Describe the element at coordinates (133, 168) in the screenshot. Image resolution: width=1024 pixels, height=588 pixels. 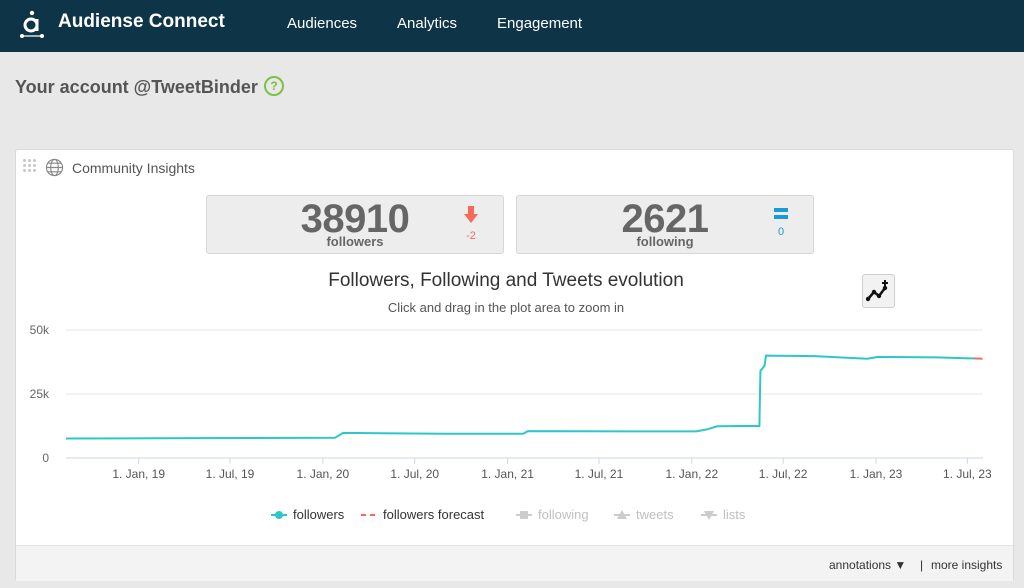
I see `panel-title: Community Insights` at that location.